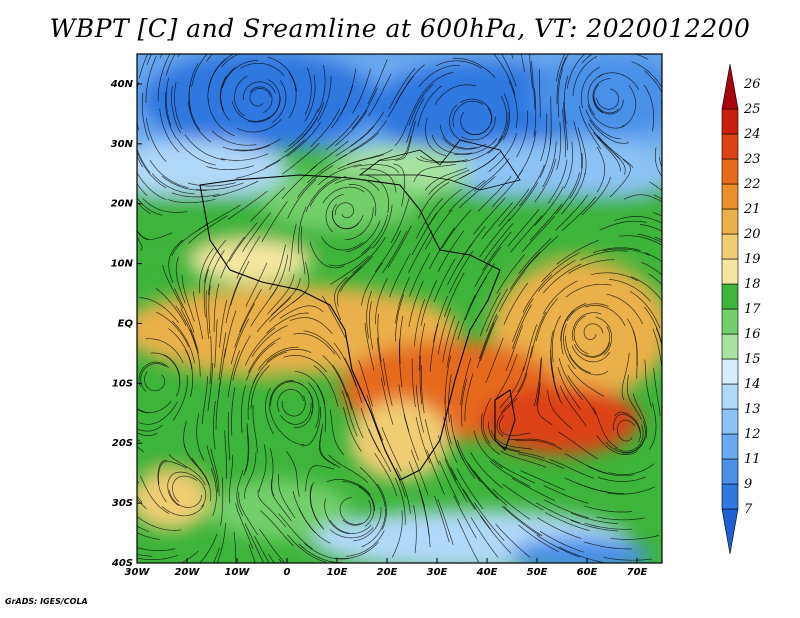 The width and height of the screenshot is (800, 618). Describe the element at coordinates (730, 296) in the screenshot. I see `colorbar-segment` at that location.